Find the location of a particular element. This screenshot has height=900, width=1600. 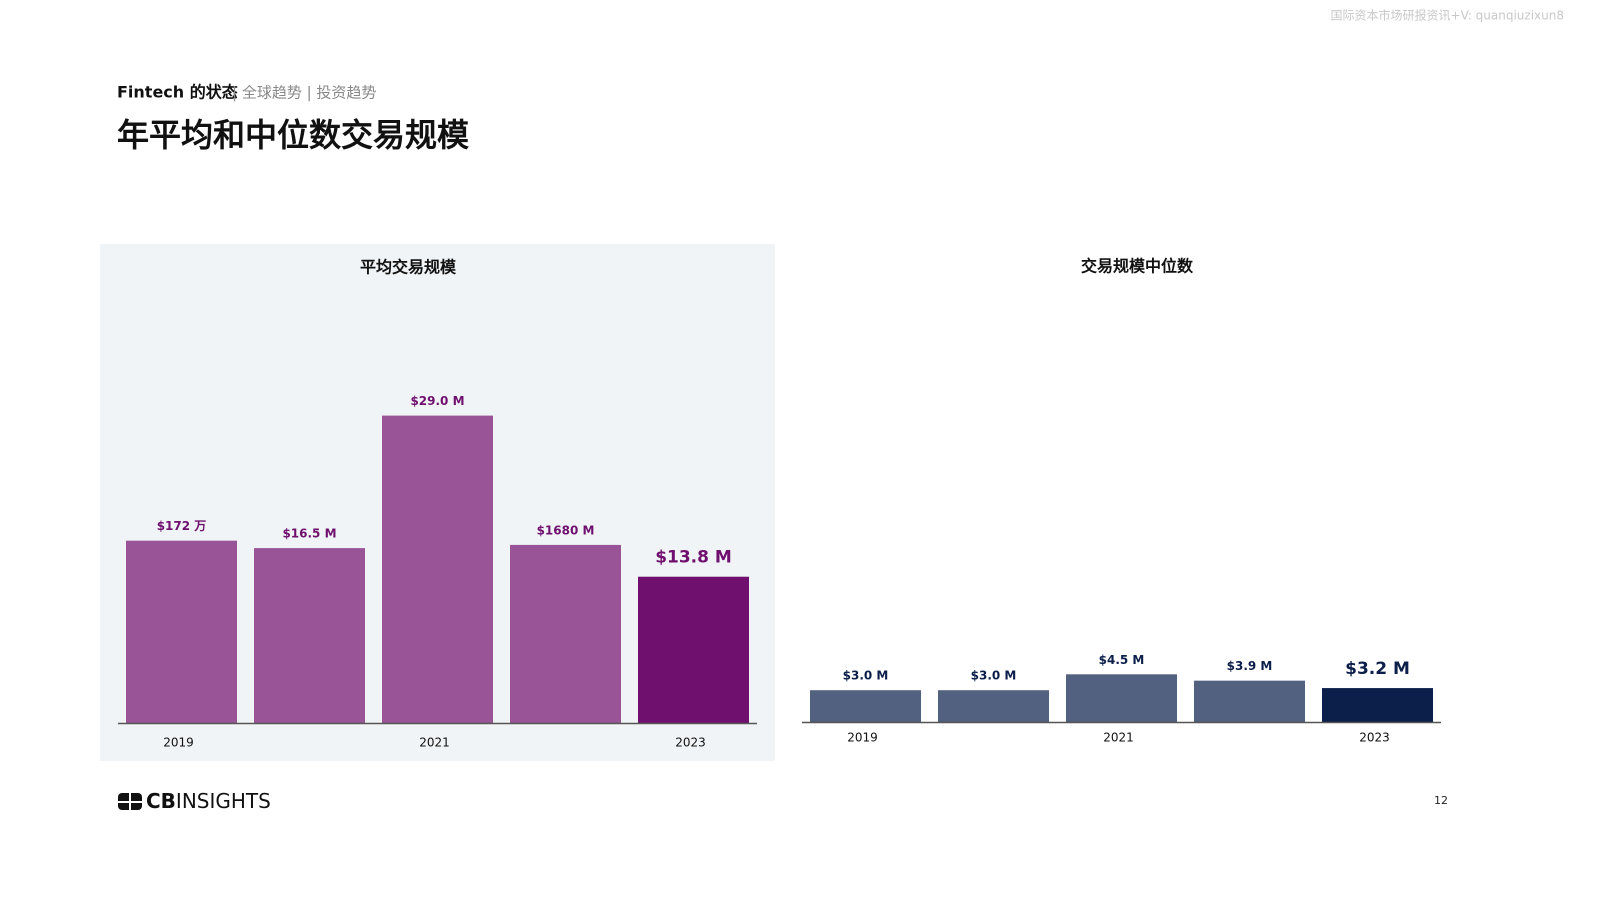

logo: CBINSIGHTS is located at coordinates (194, 801).